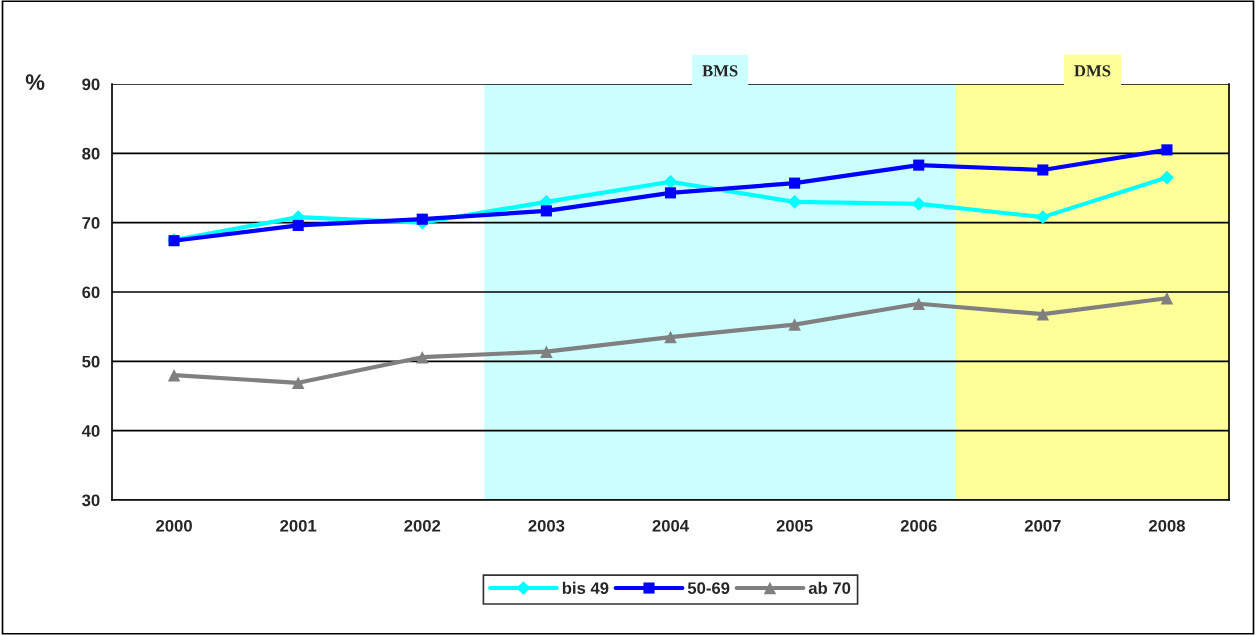  What do you see at coordinates (91, 500) in the screenshot?
I see `y-tick-label: 30` at bounding box center [91, 500].